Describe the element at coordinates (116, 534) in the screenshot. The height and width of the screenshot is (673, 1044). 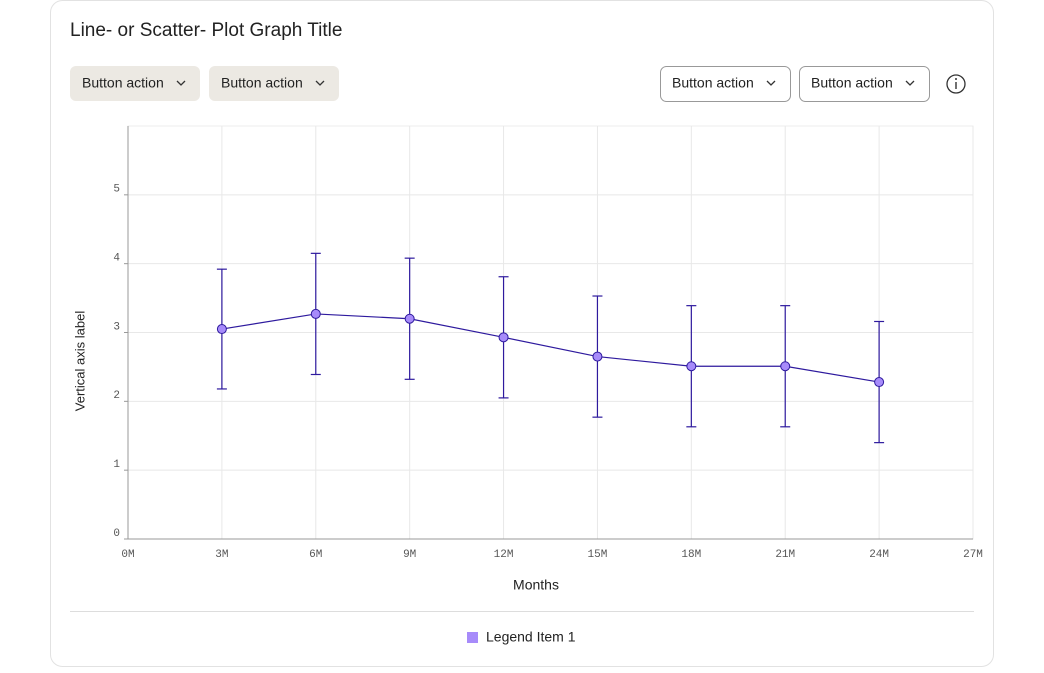
I see `y-tick-label: 0` at that location.